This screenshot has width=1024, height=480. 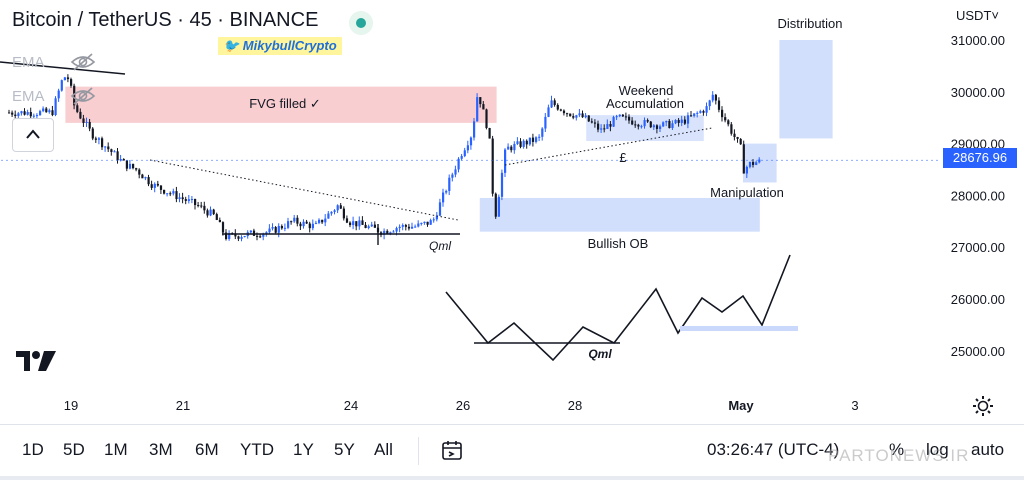 I want to click on symbol-title: Bitcoin / TetherUS · 45 · BINANCE, so click(x=165, y=20).